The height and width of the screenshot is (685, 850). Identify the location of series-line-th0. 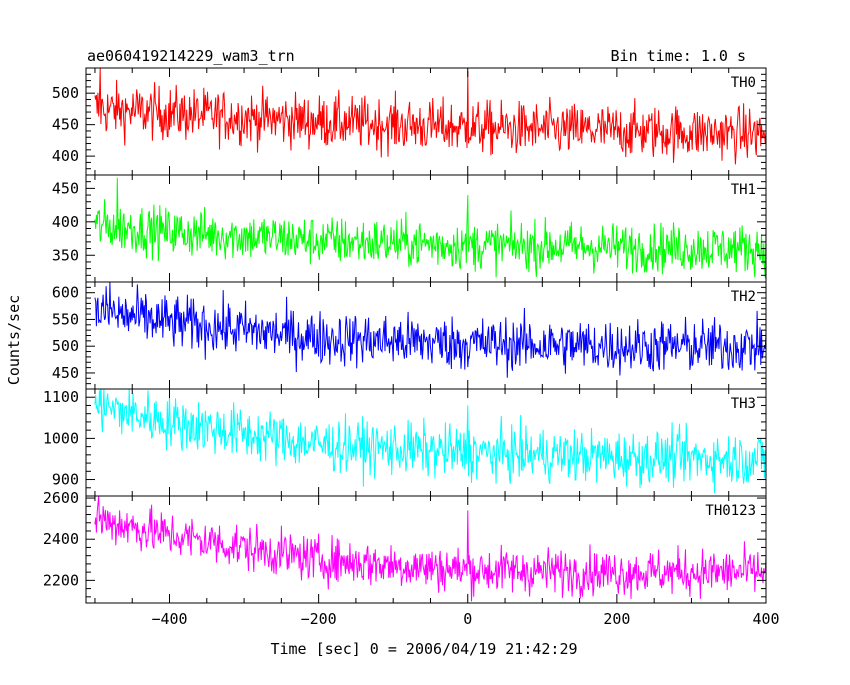
(430, 116).